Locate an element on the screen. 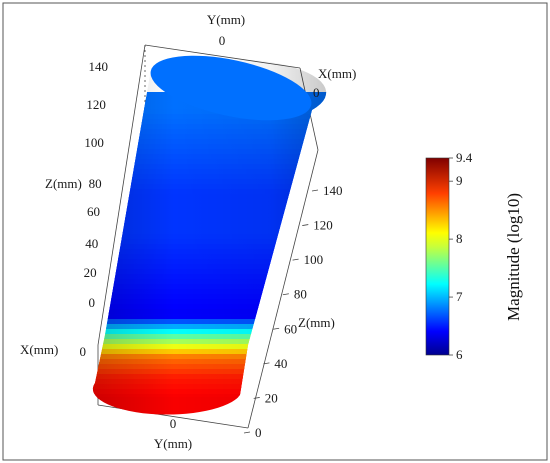 The width and height of the screenshot is (550, 463). x-right-axis-label: X(mm) is located at coordinates (337, 73).